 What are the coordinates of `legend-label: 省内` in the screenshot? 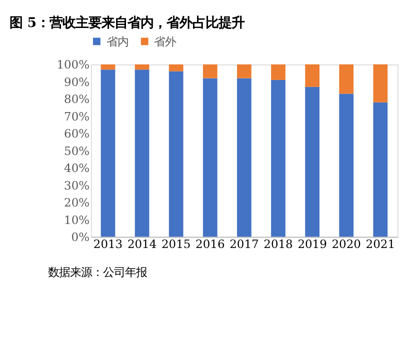 It's located at (117, 41).